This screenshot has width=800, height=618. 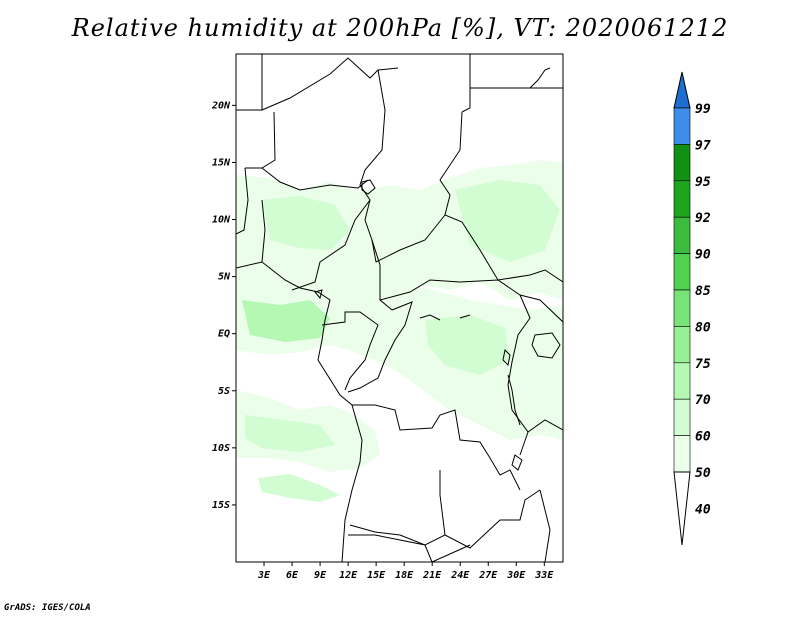 I want to click on border-drc-angola, so click(x=436, y=447).